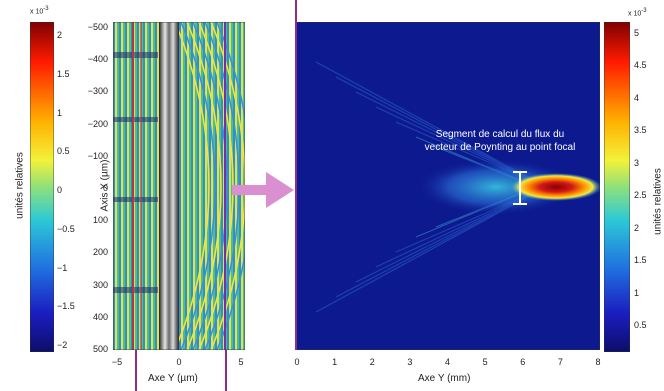 This screenshot has height=391, width=664. What do you see at coordinates (63, 73) in the screenshot?
I see `left-colorbar-tick: 1.5` at bounding box center [63, 73].